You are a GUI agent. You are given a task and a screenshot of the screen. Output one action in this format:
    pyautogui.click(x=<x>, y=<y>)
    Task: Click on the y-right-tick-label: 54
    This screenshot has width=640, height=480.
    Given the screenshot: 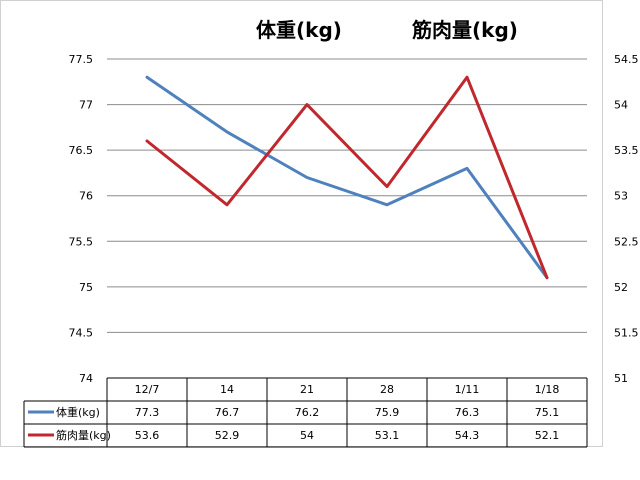 What is the action you would take?
    pyautogui.click(x=621, y=105)
    